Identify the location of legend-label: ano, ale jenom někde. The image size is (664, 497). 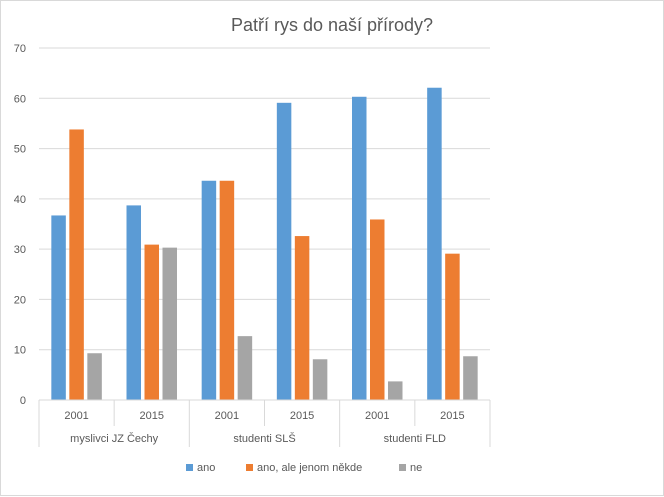
(309, 468).